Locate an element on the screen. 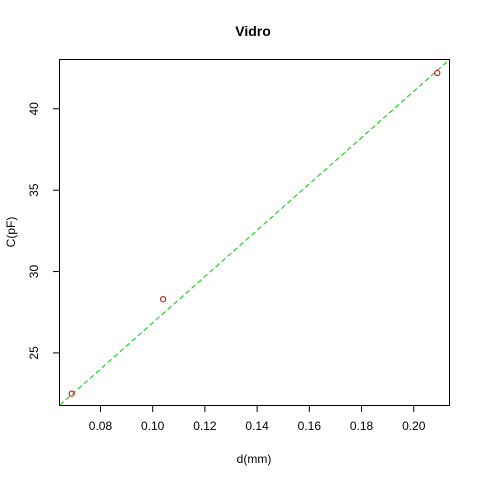 This screenshot has width=480, height=480. x-axis: 0.08 0.10 0.12 0.14 0.16 0.18 0.20 is located at coordinates (257, 419).